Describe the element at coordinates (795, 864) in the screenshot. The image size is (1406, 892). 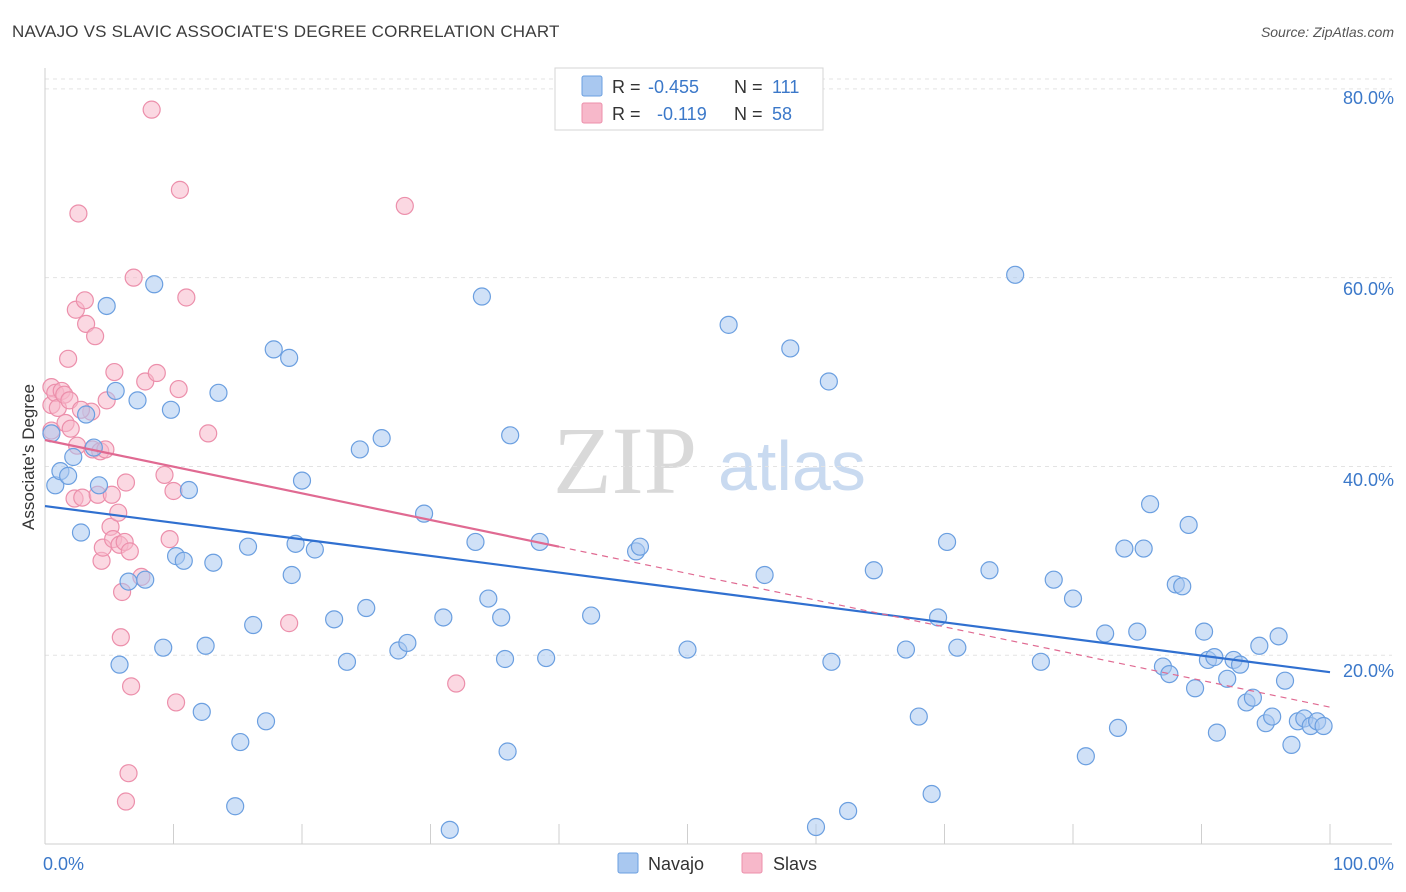
I see `legend-slavs-label: Slavs` at that location.